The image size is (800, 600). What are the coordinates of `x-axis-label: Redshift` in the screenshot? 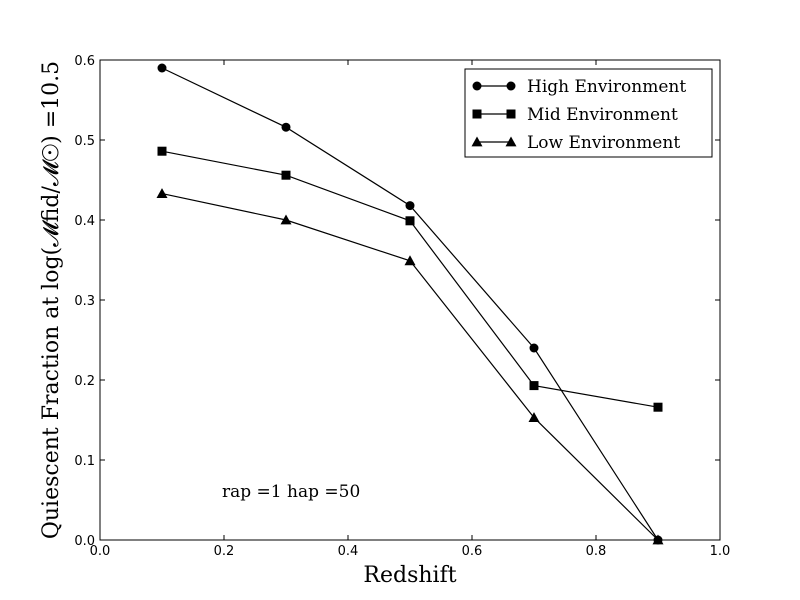 It's located at (409, 575).